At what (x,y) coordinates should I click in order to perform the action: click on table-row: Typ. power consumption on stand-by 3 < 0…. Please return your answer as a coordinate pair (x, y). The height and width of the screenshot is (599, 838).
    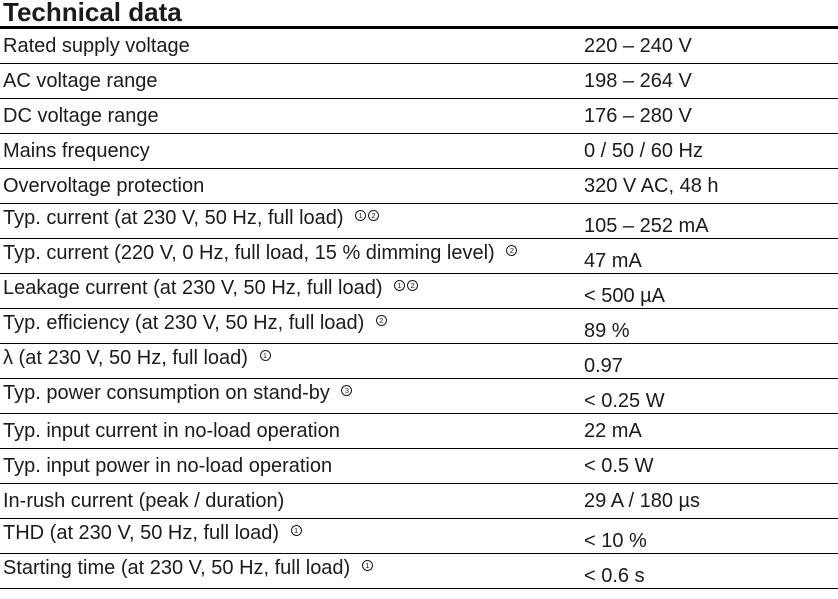
    Looking at the image, I should click on (419, 396).